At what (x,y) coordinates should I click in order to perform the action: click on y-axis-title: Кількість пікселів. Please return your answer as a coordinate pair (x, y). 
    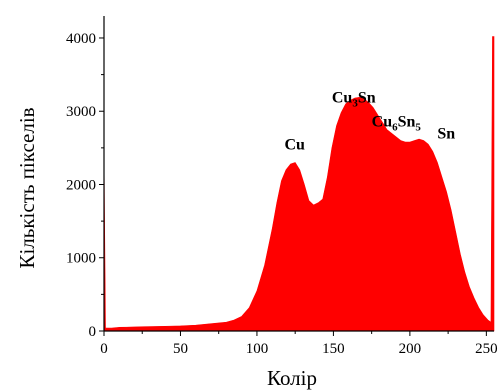
    Looking at the image, I should click on (27, 187).